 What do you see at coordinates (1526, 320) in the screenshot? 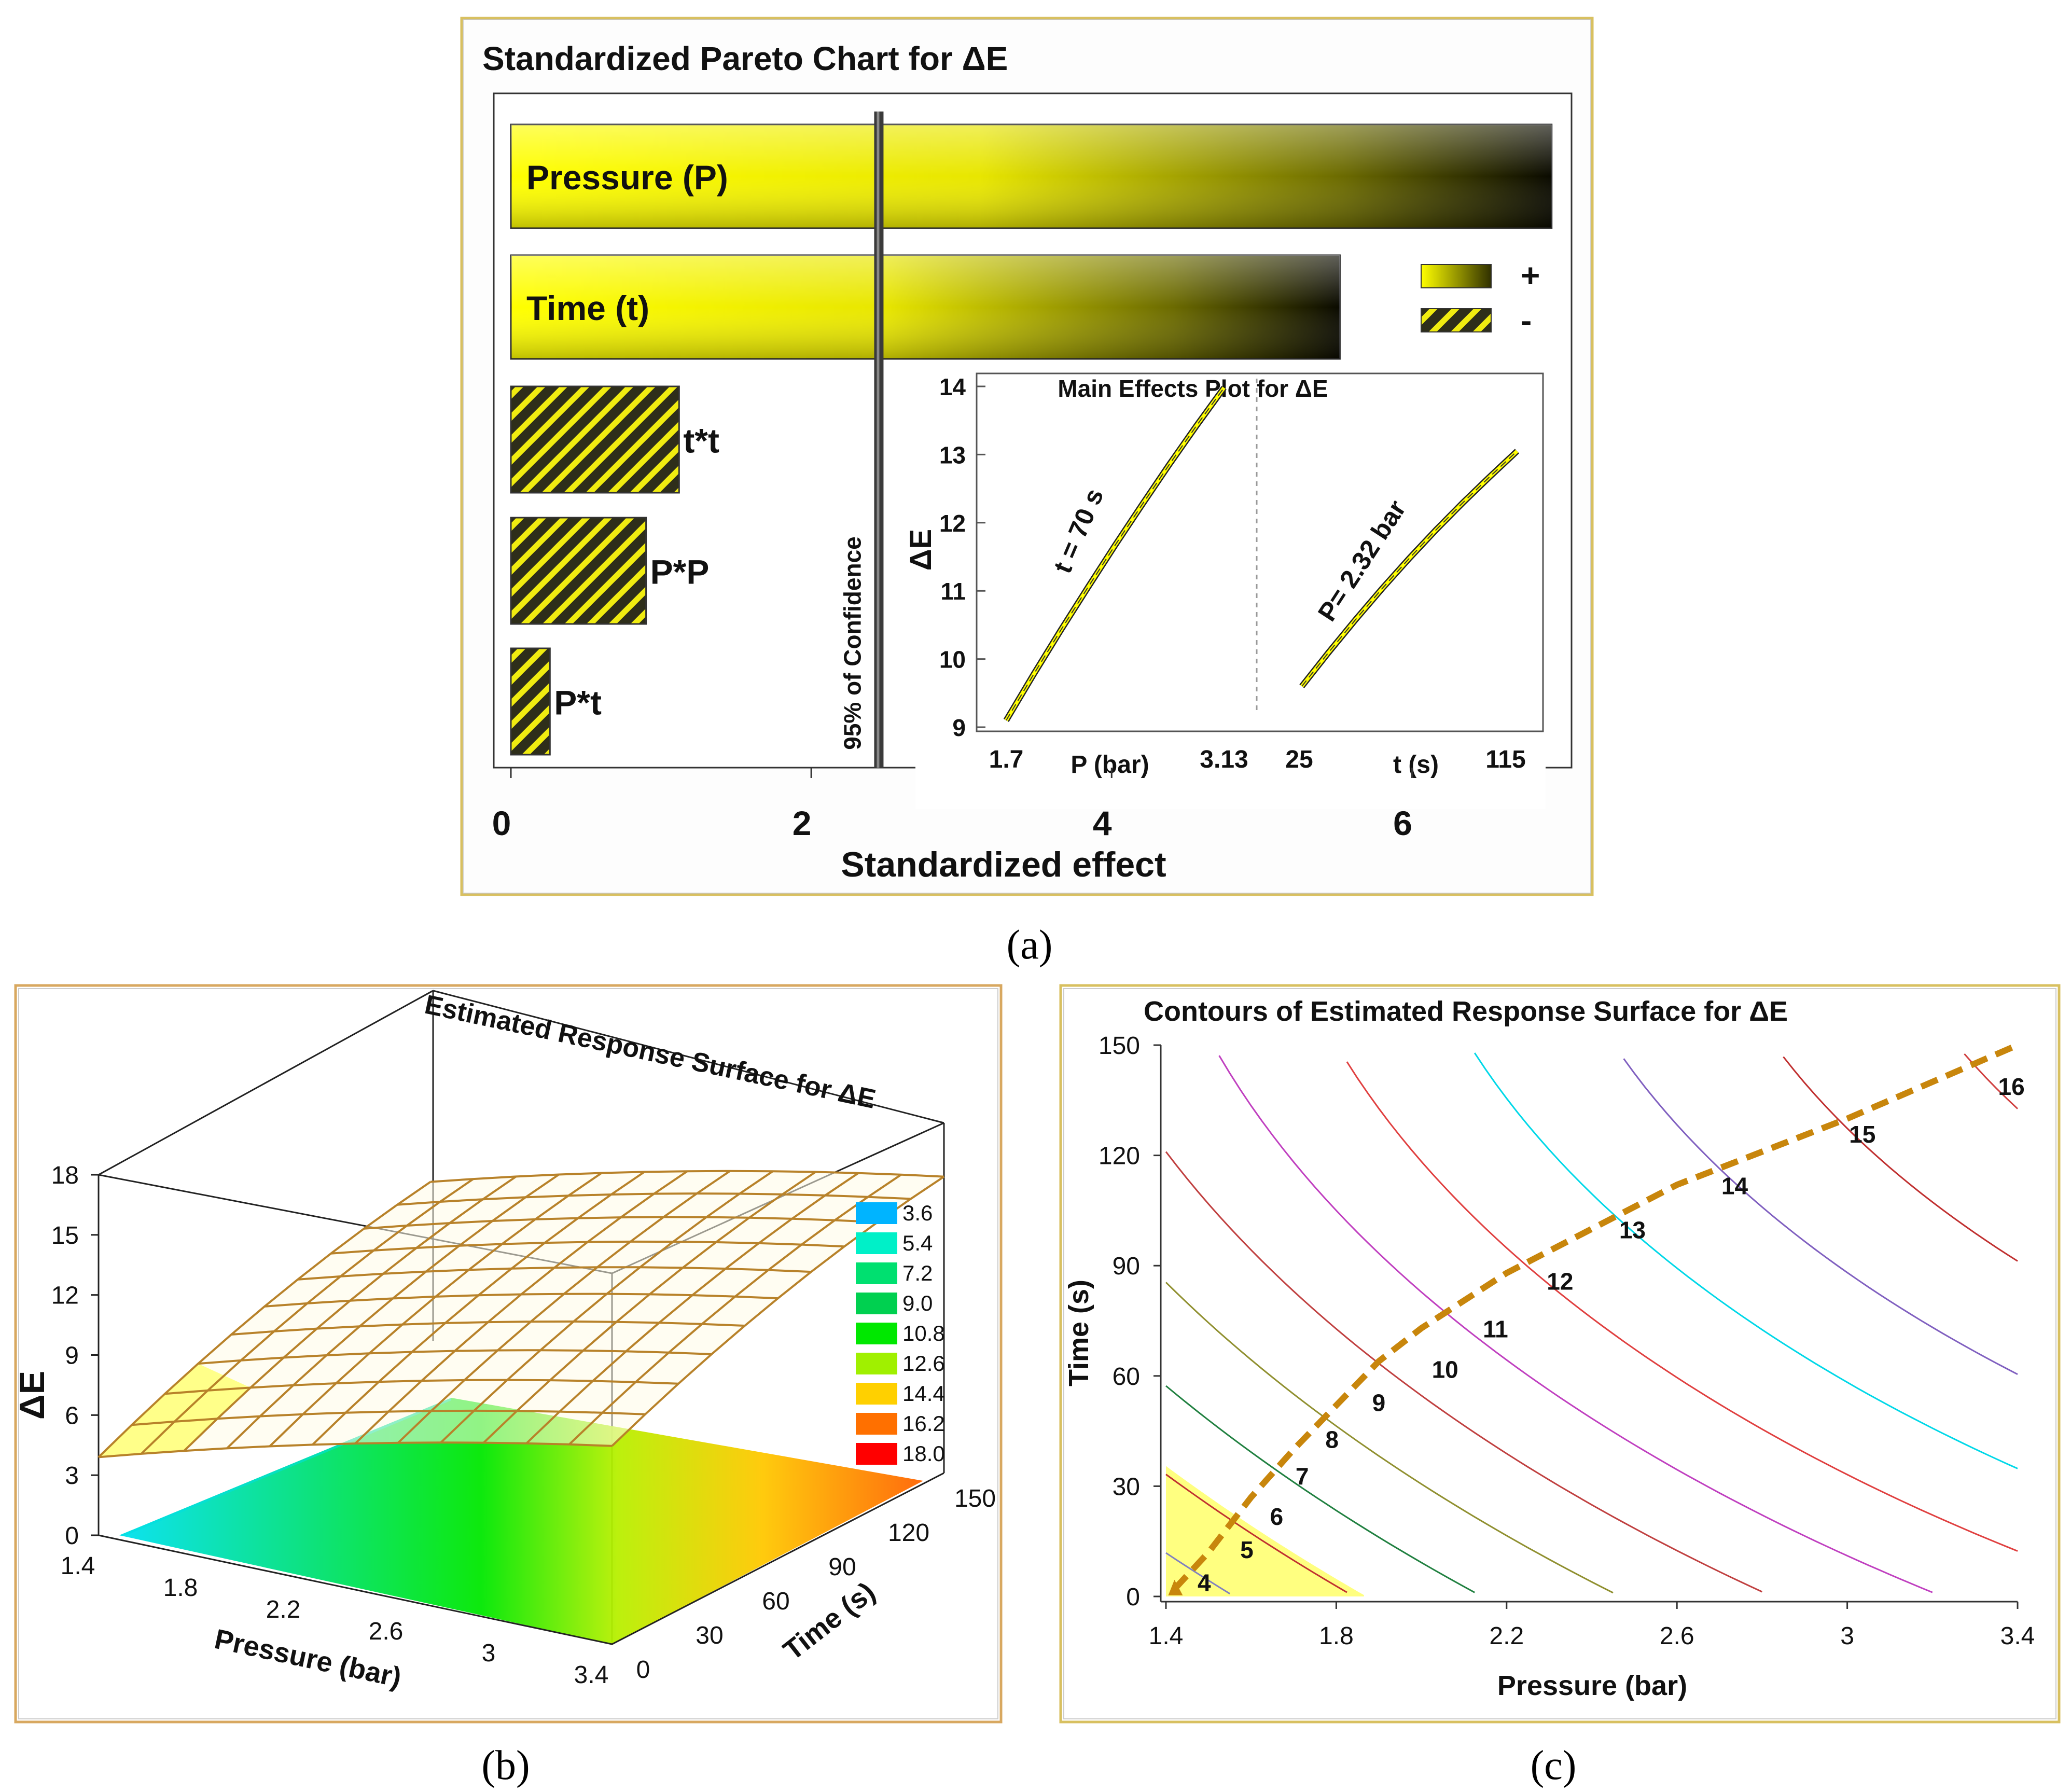
I see `legend-label-negative: -` at bounding box center [1526, 320].